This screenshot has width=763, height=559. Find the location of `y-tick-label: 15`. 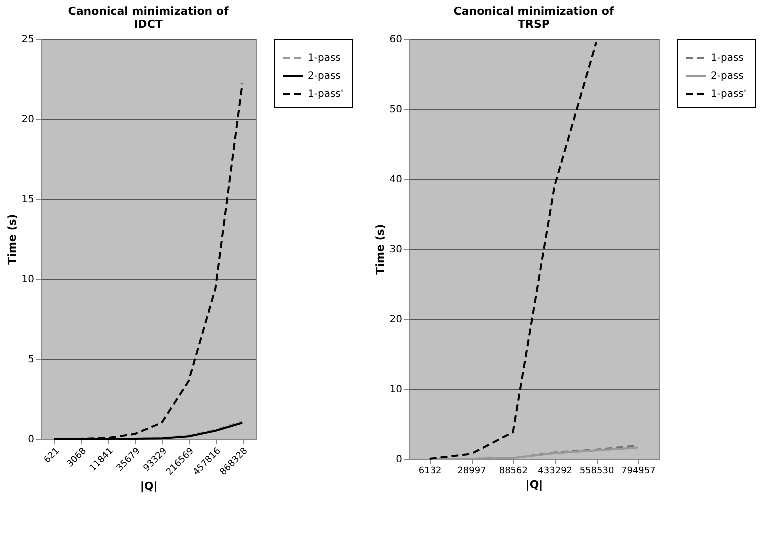

y-tick-label: 15 is located at coordinates (28, 200).